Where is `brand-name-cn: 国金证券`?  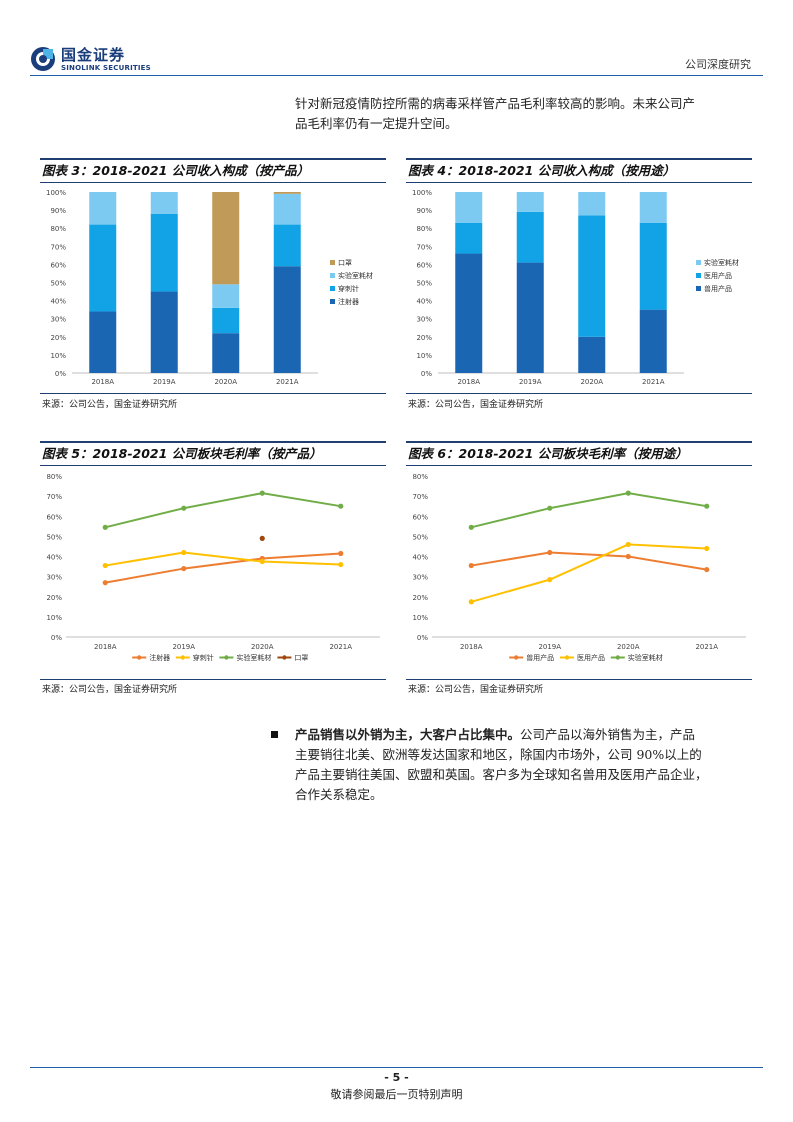 brand-name-cn: 国金证券 is located at coordinates (93, 55).